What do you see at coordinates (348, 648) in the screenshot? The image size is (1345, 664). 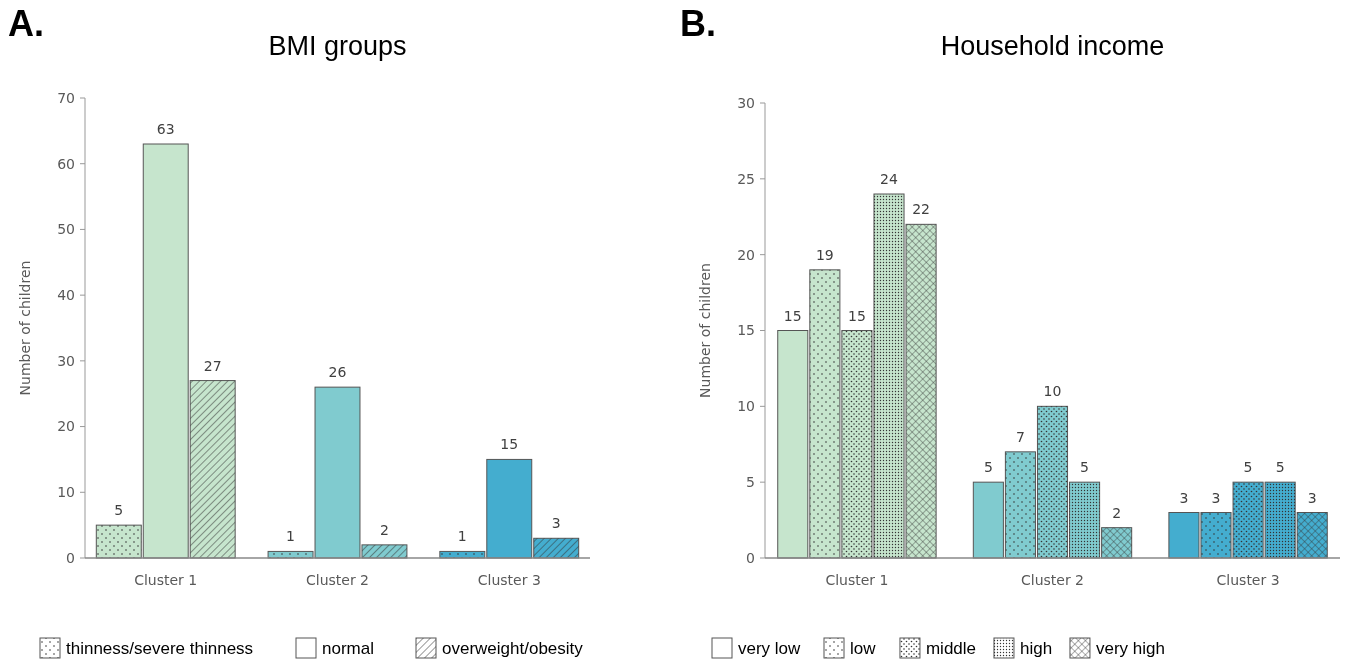 I see `legend-label: normal` at bounding box center [348, 648].